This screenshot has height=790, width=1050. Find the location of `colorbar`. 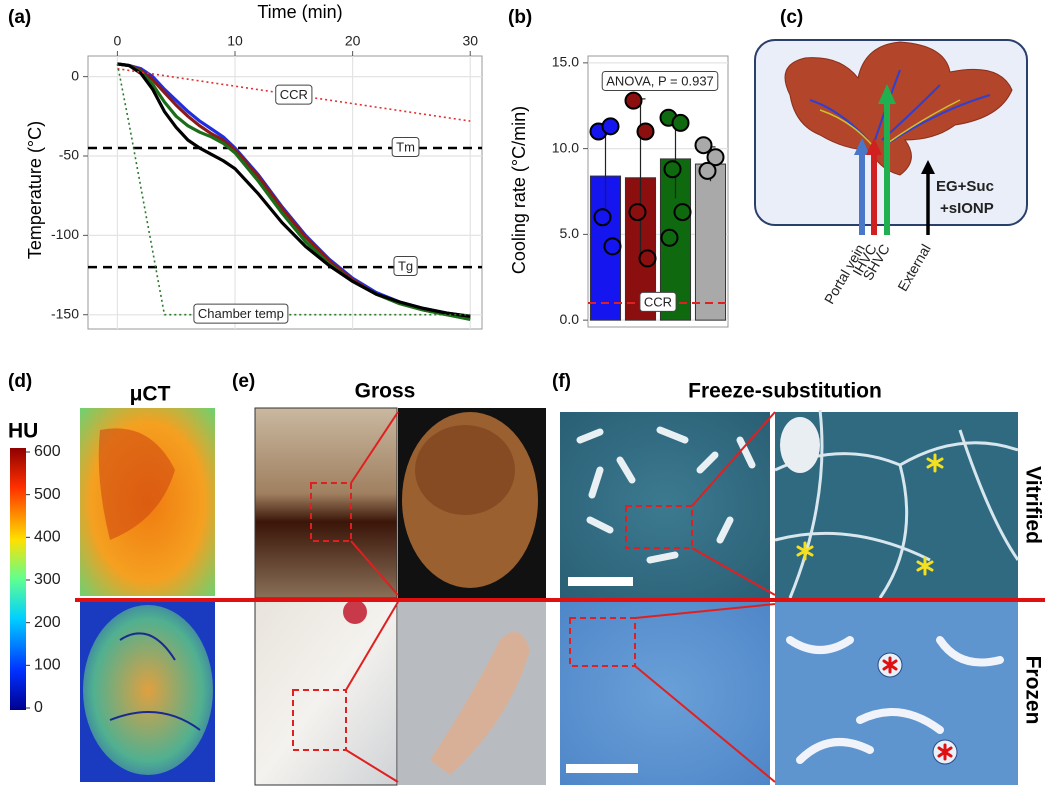

colorbar is located at coordinates (18, 579).